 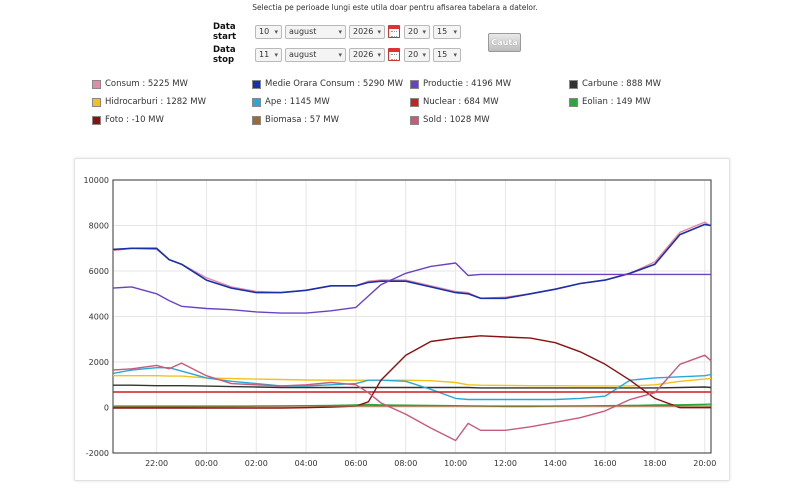 What do you see at coordinates (504, 42) in the screenshot?
I see `search-button: Cauta` at bounding box center [504, 42].